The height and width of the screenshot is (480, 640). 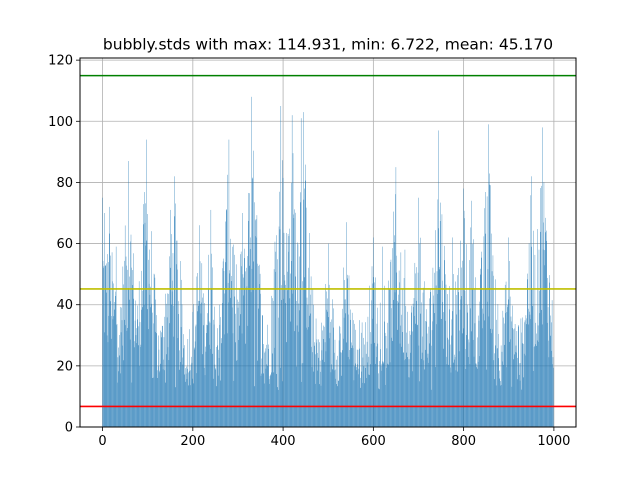 What do you see at coordinates (64, 305) in the screenshot?
I see `y-tick-label: 40` at bounding box center [64, 305].